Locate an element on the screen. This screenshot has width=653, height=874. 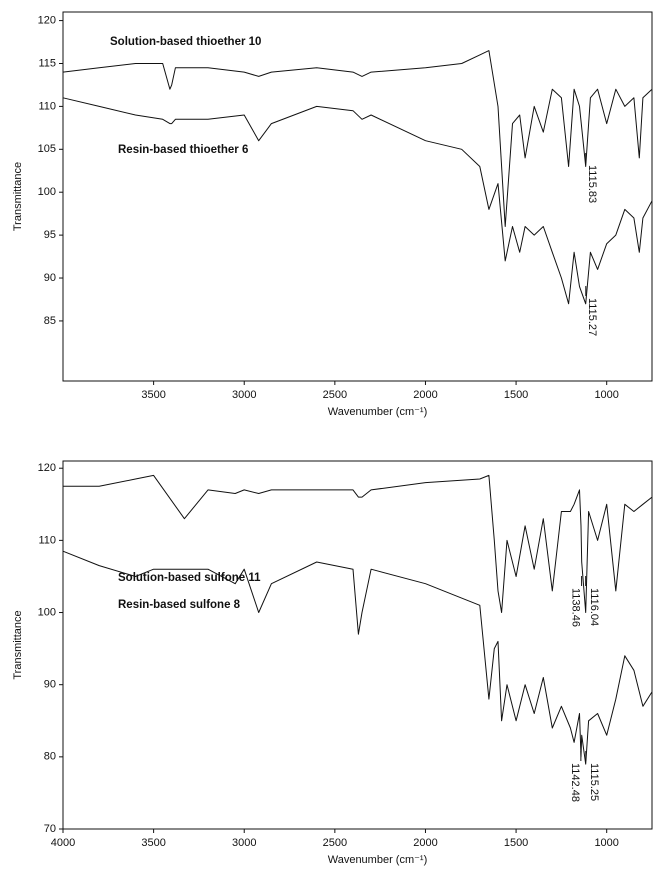
x-tick-label: 4000 is located at coordinates (63, 843).